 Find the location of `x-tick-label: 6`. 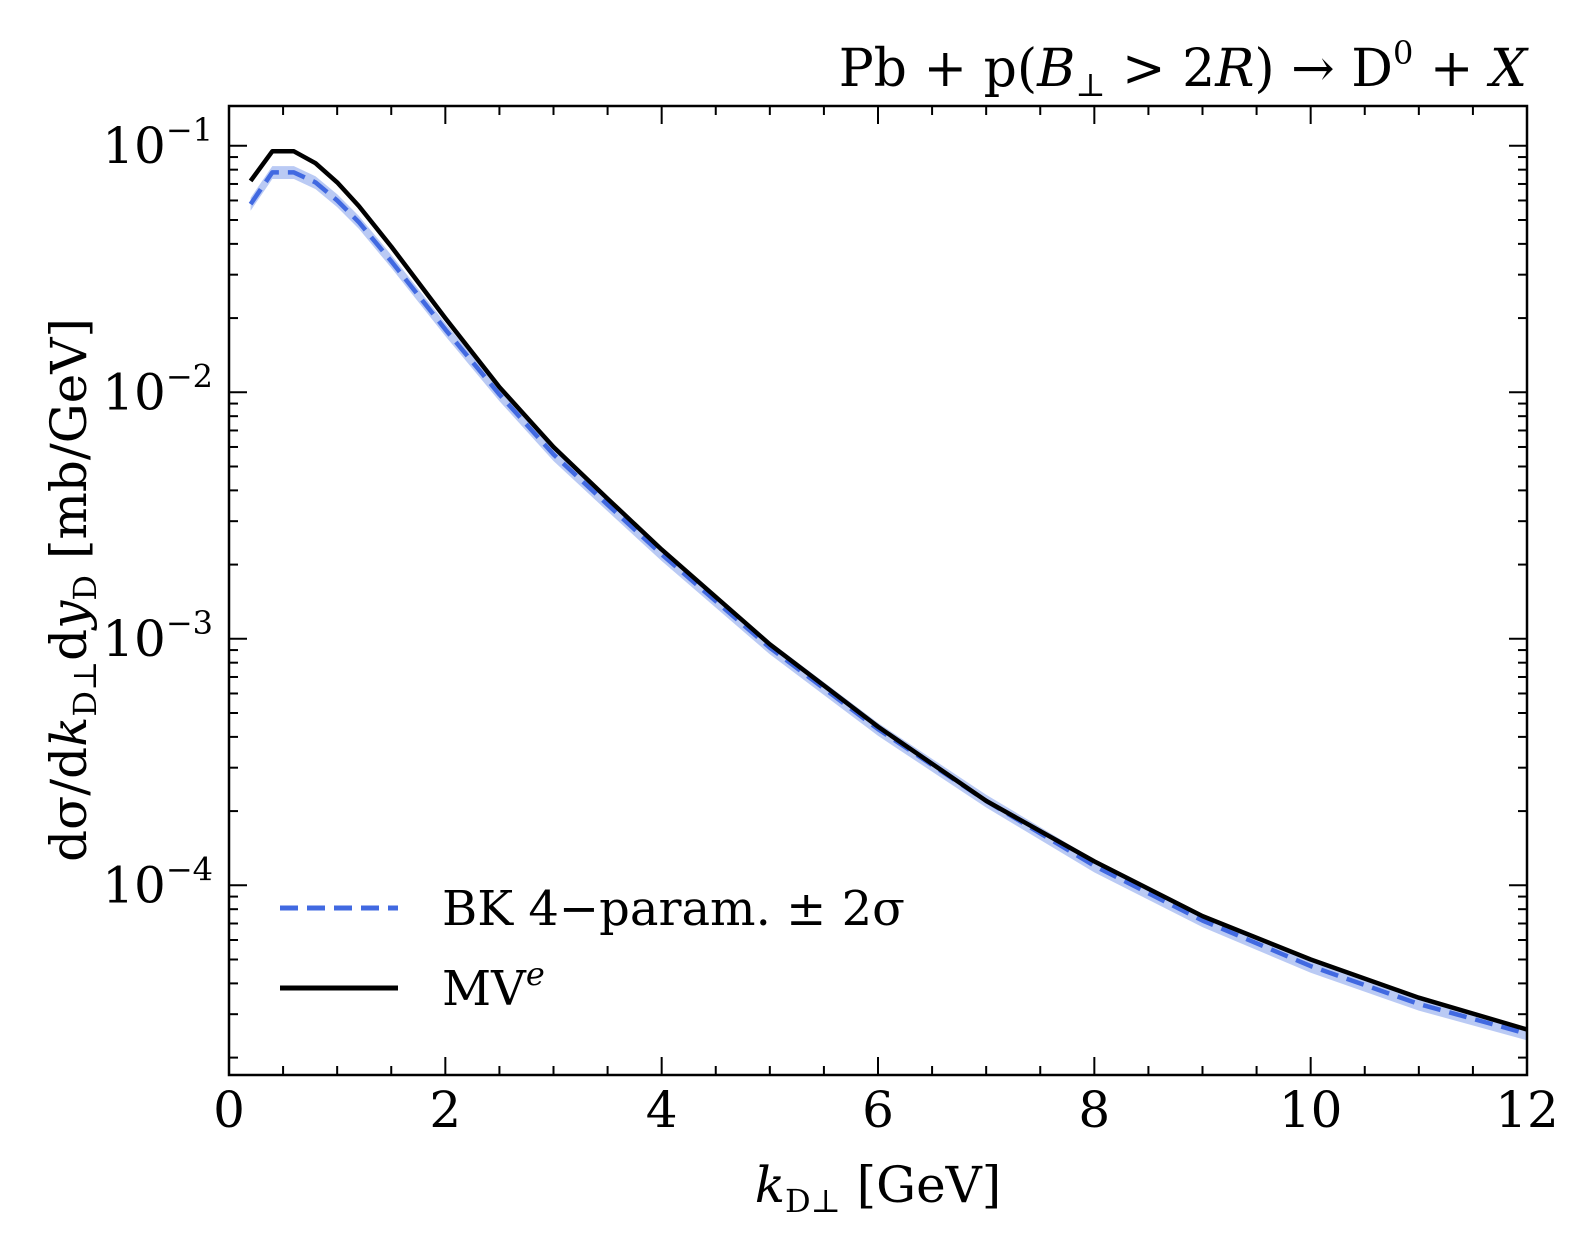

x-tick-label: 6 is located at coordinates (878, 1110).